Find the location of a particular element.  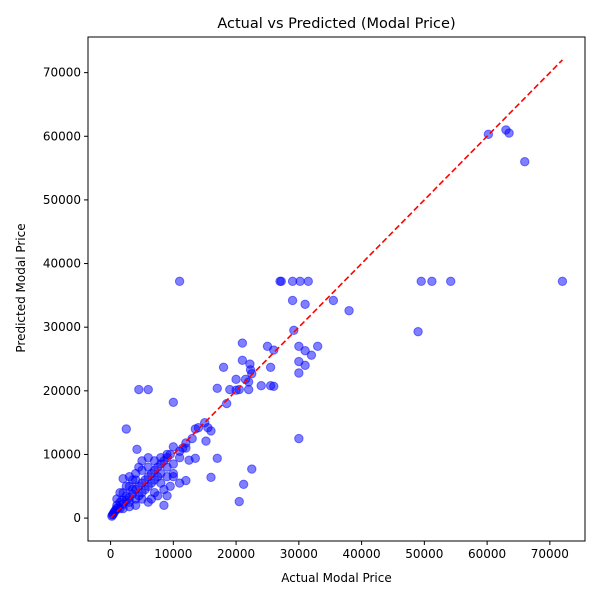

y-tick-label: 60000 is located at coordinates (62, 136).